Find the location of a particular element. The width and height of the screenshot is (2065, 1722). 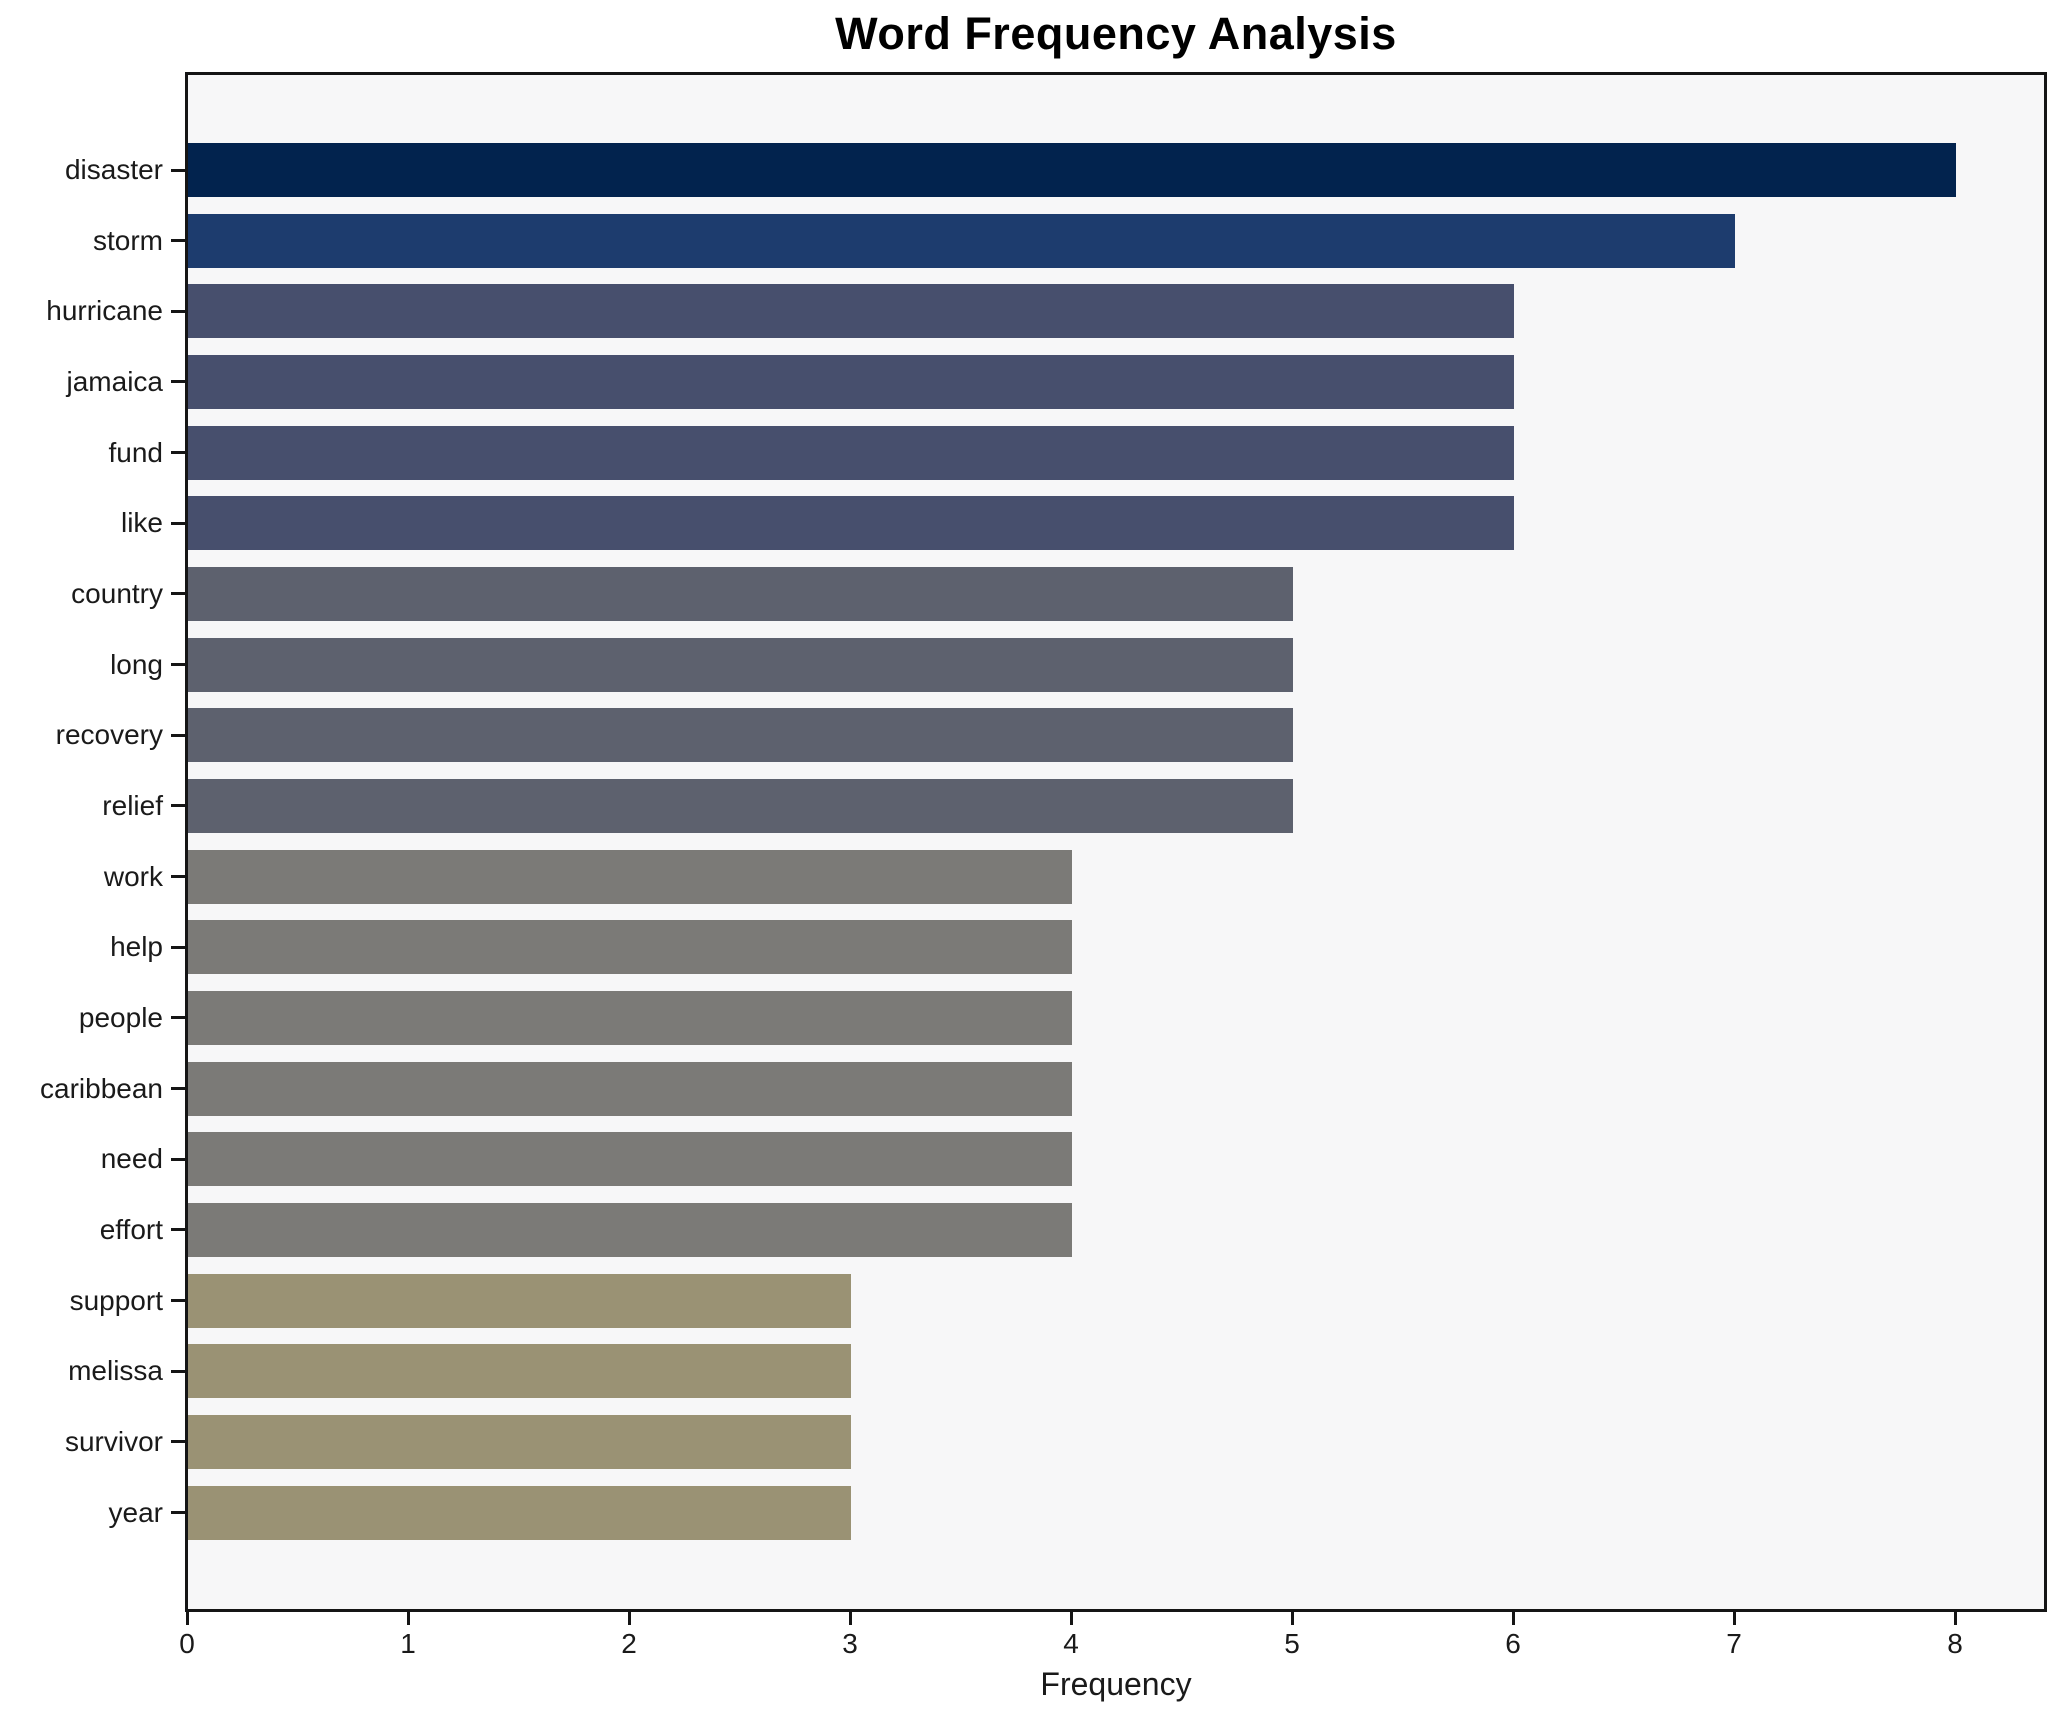

bar-effort is located at coordinates (630, 1229).